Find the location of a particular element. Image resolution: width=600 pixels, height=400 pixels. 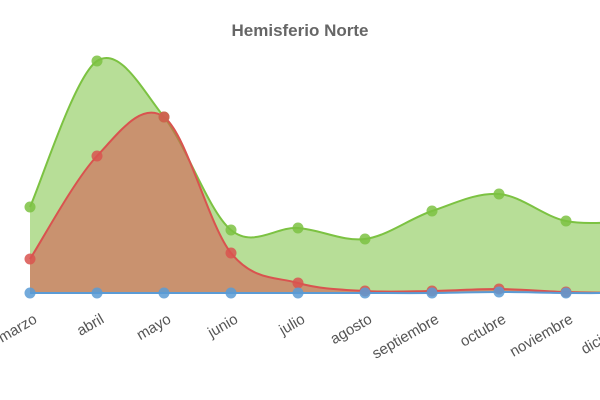

x-tick-label: marzo is located at coordinates (20, 329).